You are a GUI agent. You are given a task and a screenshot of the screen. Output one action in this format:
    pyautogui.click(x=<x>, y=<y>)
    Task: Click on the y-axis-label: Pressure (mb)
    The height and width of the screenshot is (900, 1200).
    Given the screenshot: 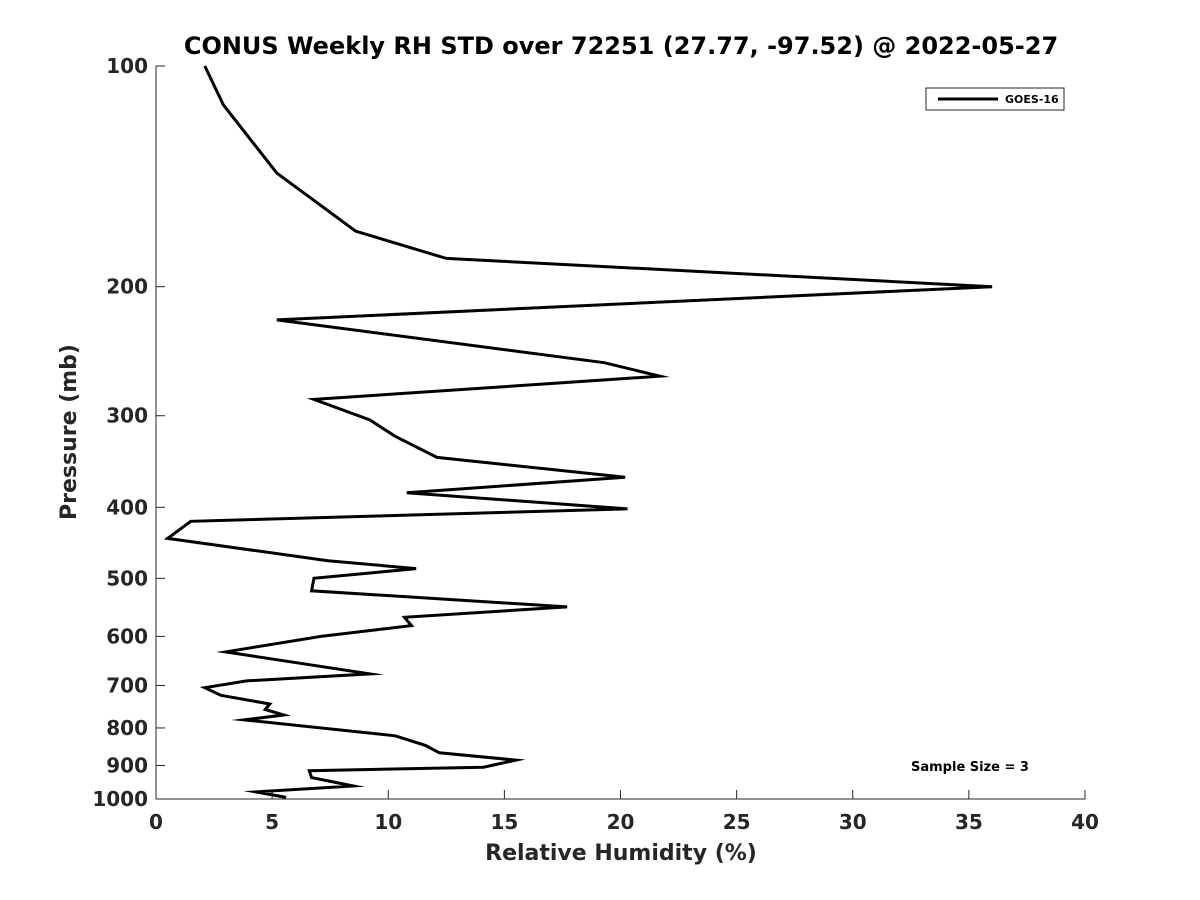 What is the action you would take?
    pyautogui.click(x=69, y=432)
    